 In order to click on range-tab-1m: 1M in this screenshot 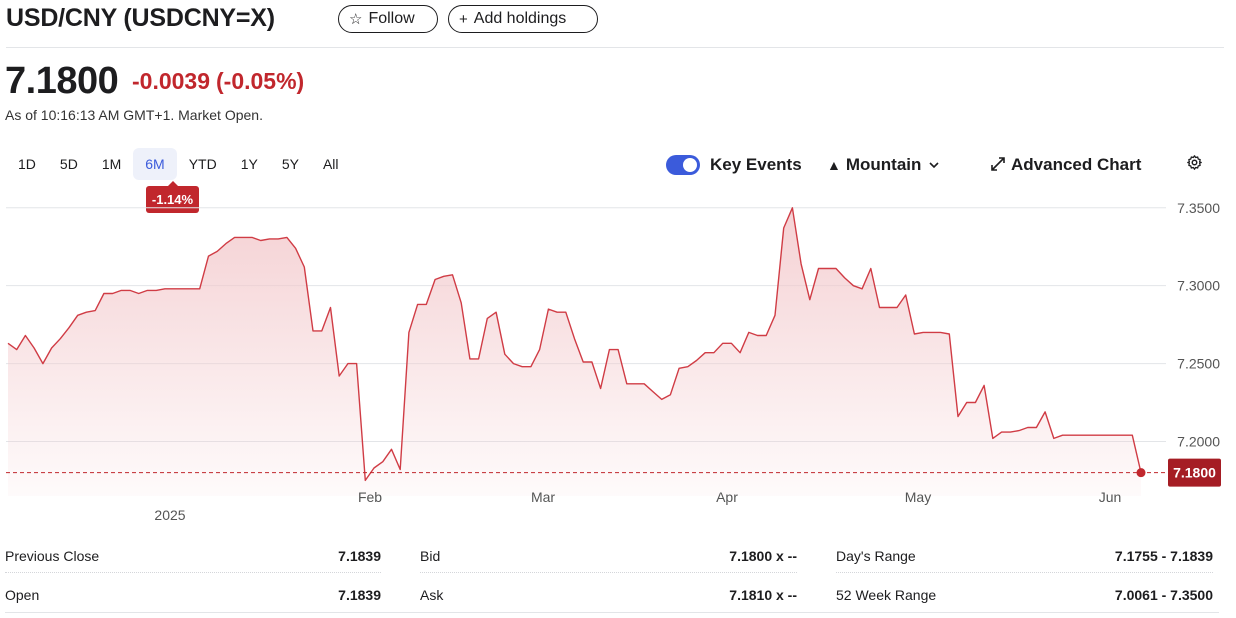, I will do `click(111, 164)`.